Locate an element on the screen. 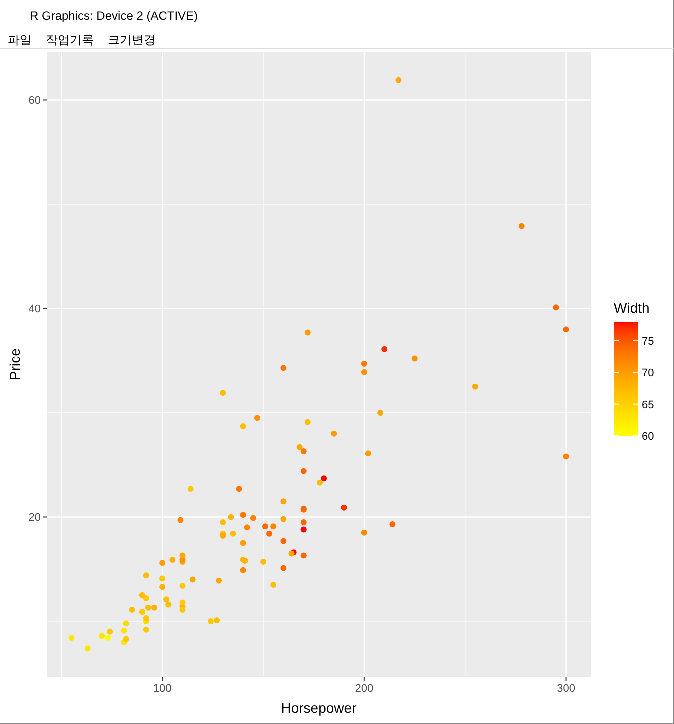 The height and width of the screenshot is (724, 674). color-bar-label: 70 is located at coordinates (648, 374).